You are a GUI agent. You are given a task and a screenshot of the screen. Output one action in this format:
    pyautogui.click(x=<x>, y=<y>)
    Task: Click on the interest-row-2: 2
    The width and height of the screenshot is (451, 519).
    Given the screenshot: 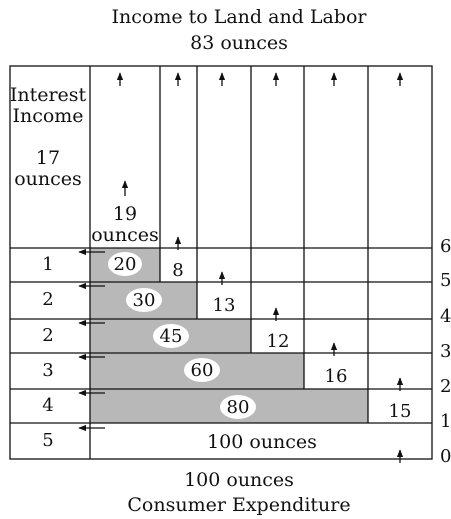 What is the action you would take?
    pyautogui.click(x=48, y=299)
    